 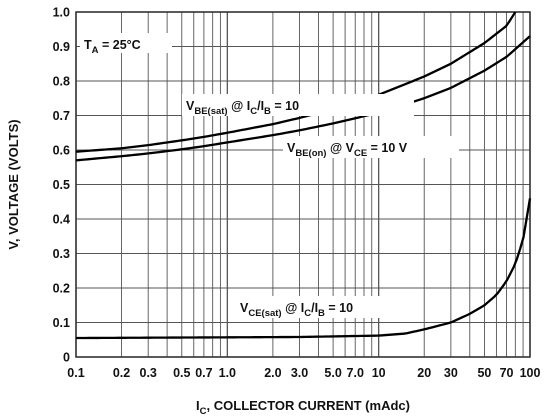 I want to click on series-label-2: VBE(on) @ VCE = 10 V, so click(x=347, y=150).